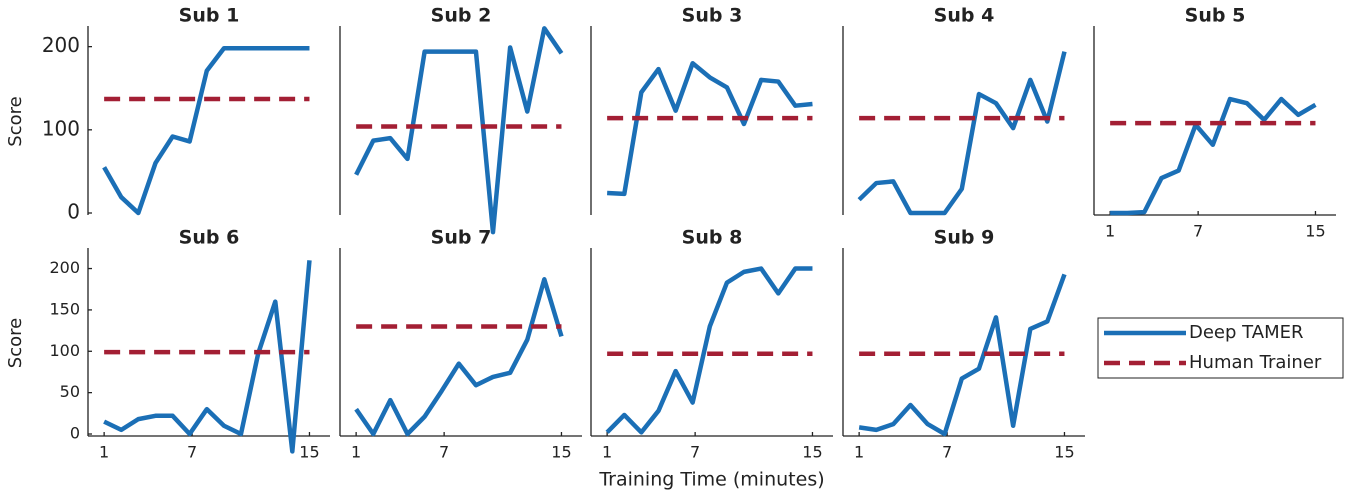 Image resolution: width=1361 pixels, height=493 pixels. Describe the element at coordinates (70, 391) in the screenshot. I see `y-tick-label: 50` at that location.